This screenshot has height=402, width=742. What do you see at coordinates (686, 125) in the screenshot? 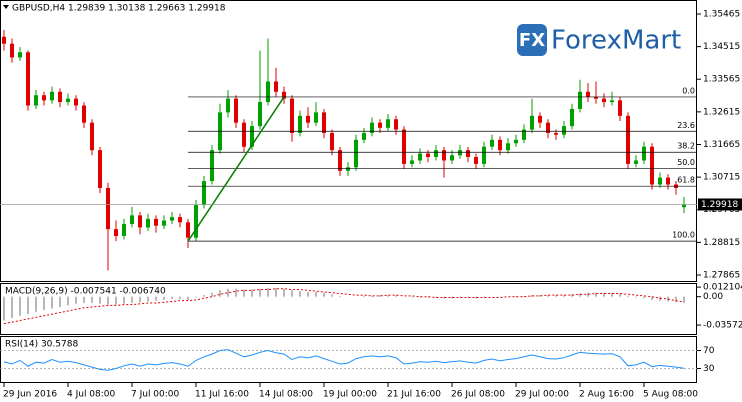
I see `fib-label: 23.6` at bounding box center [686, 125].